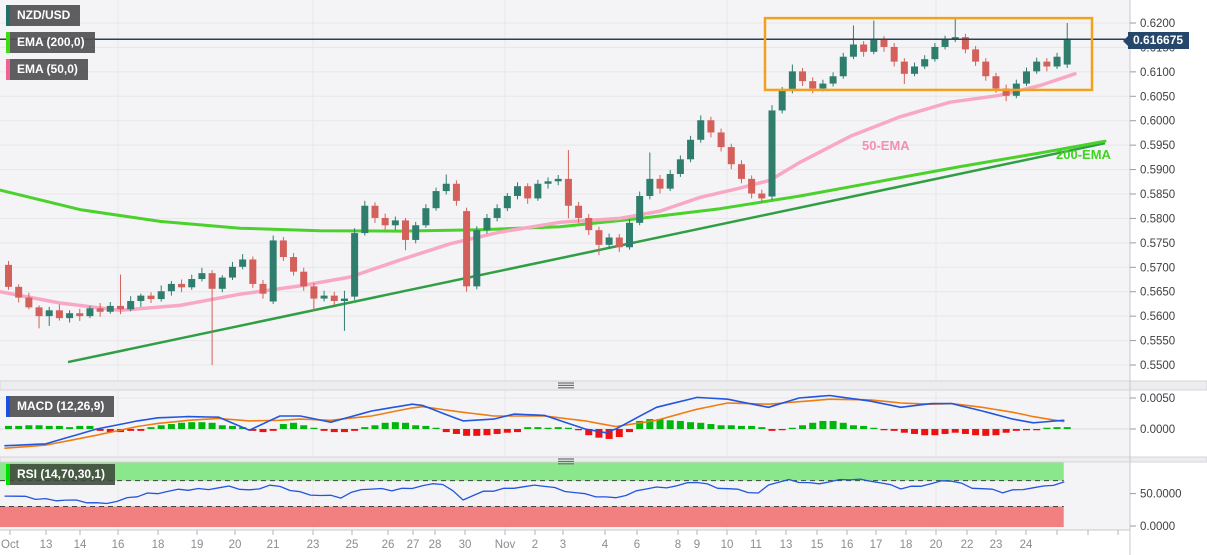  Describe the element at coordinates (637, 545) in the screenshot. I see `svg-text: 6` at that location.